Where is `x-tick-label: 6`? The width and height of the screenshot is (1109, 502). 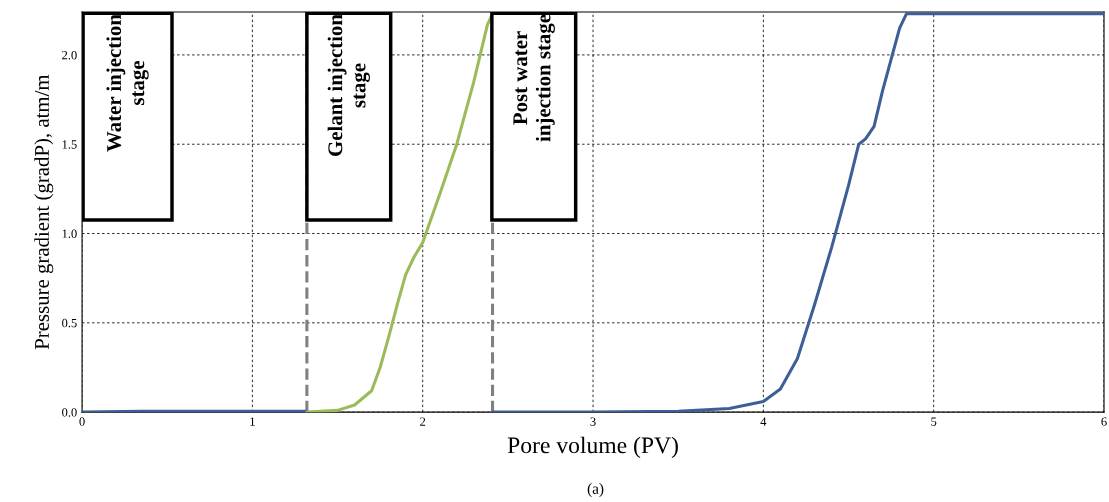 x-tick-label: 6 is located at coordinates (1104, 421).